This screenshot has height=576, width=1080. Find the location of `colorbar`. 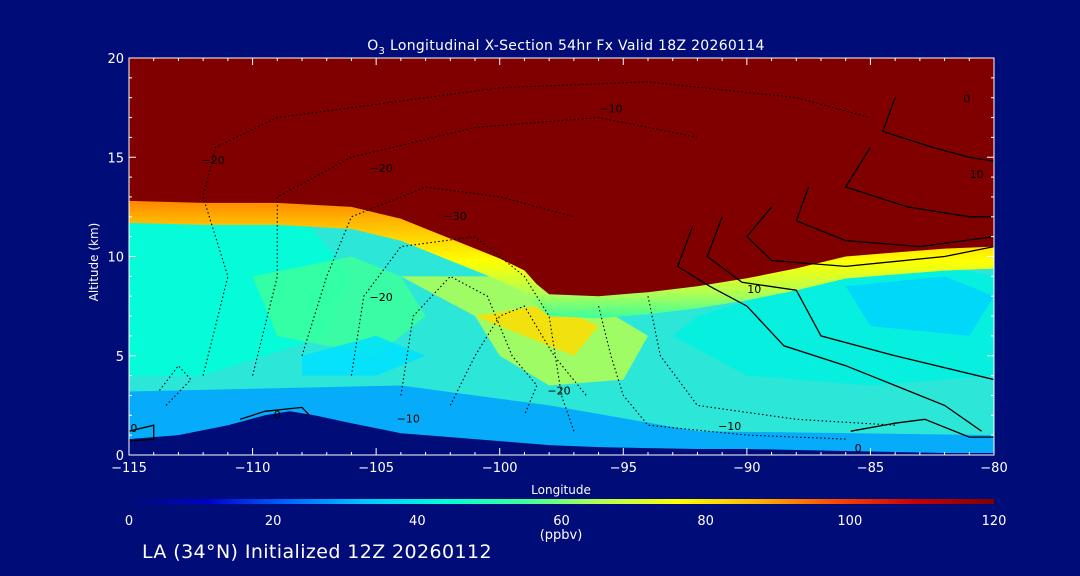

colorbar is located at coordinates (561, 501).